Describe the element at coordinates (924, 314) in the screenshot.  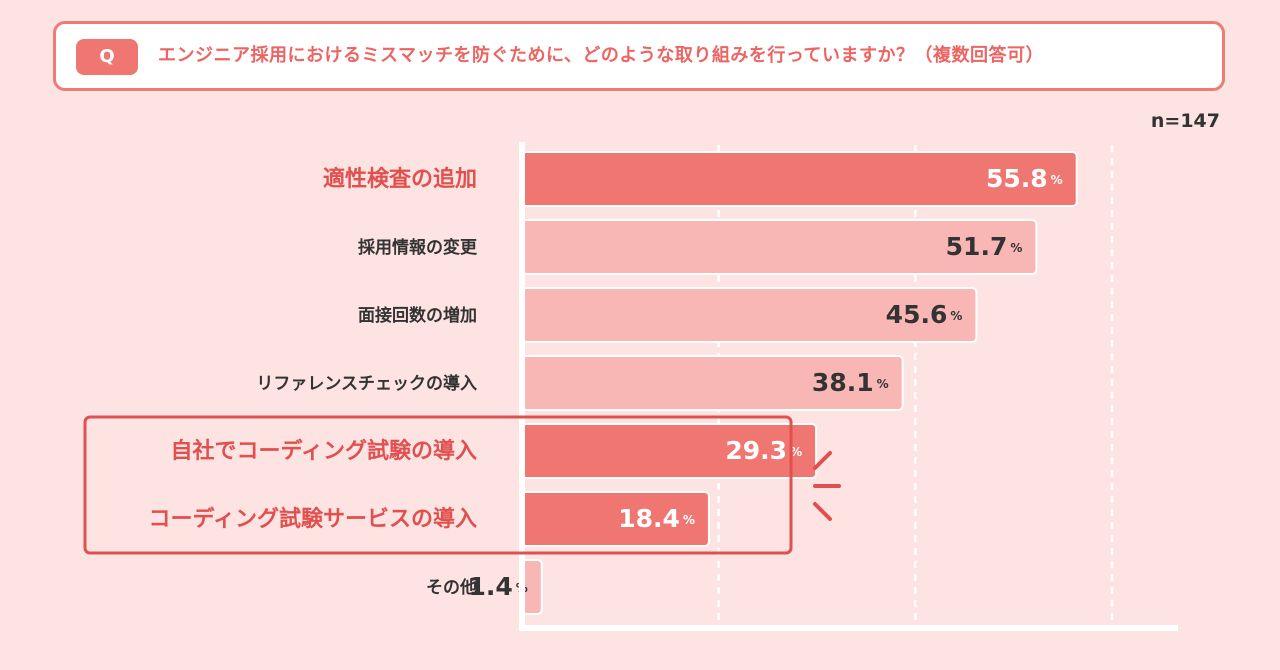
I see `value-label-2: 45.6%` at that location.